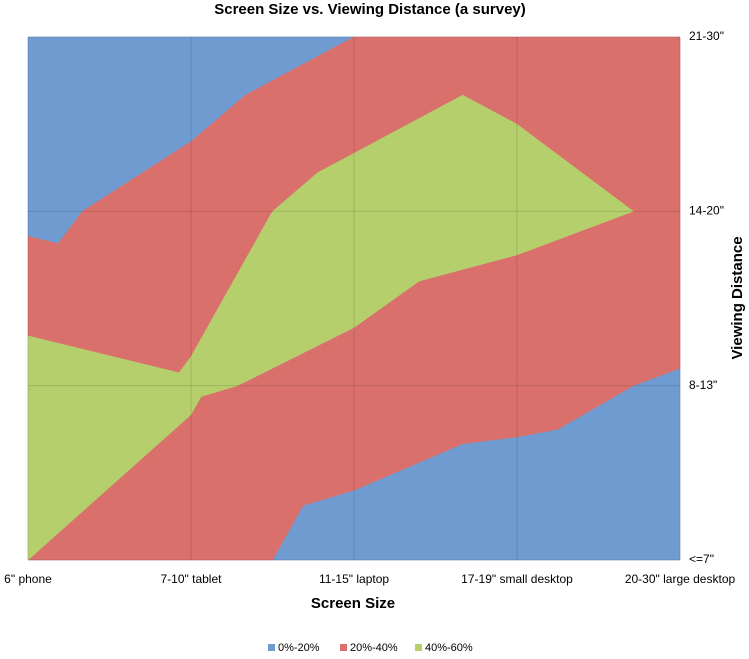 This screenshot has height=659, width=749. Describe the element at coordinates (28, 579) in the screenshot. I see `x-tick-label: 6" phone` at that location.